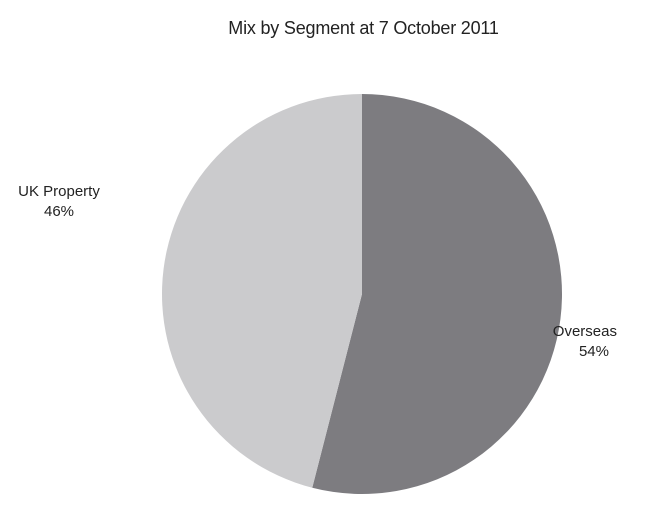  Describe the element at coordinates (59, 211) in the screenshot. I see `slice-pct-uk-property: 46%` at that location.